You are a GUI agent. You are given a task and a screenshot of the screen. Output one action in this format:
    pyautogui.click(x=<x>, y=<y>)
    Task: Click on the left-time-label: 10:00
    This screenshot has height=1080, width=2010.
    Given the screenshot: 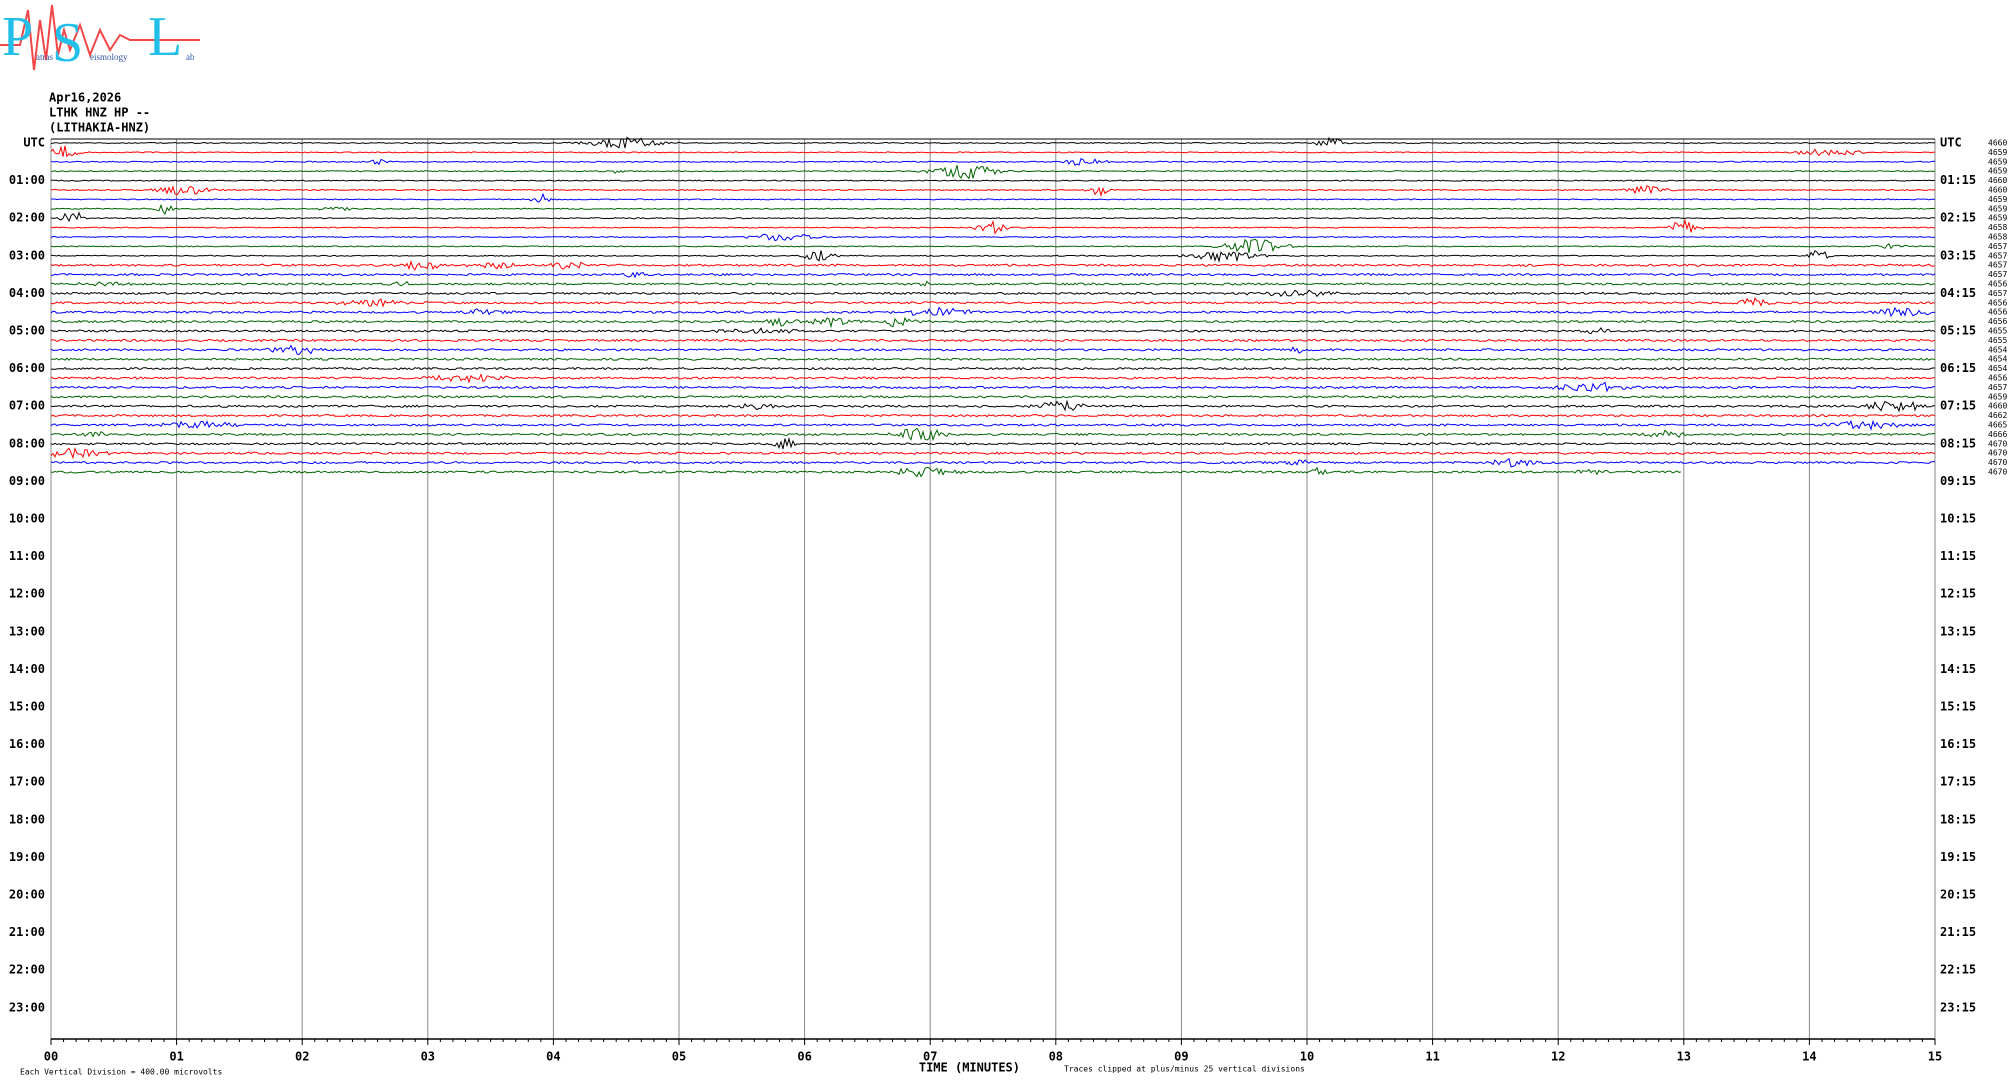 What is the action you would take?
    pyautogui.click(x=27, y=519)
    